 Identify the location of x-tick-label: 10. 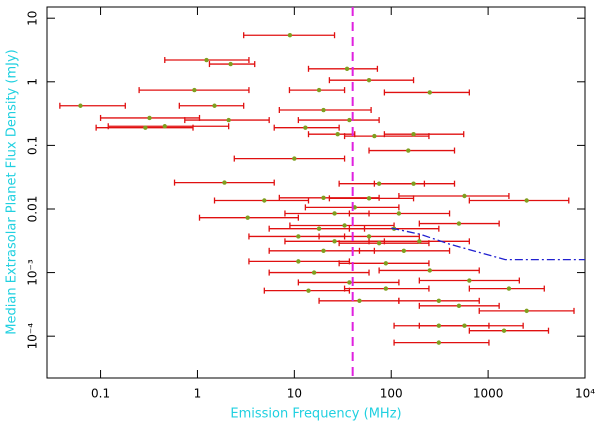
(294, 394).